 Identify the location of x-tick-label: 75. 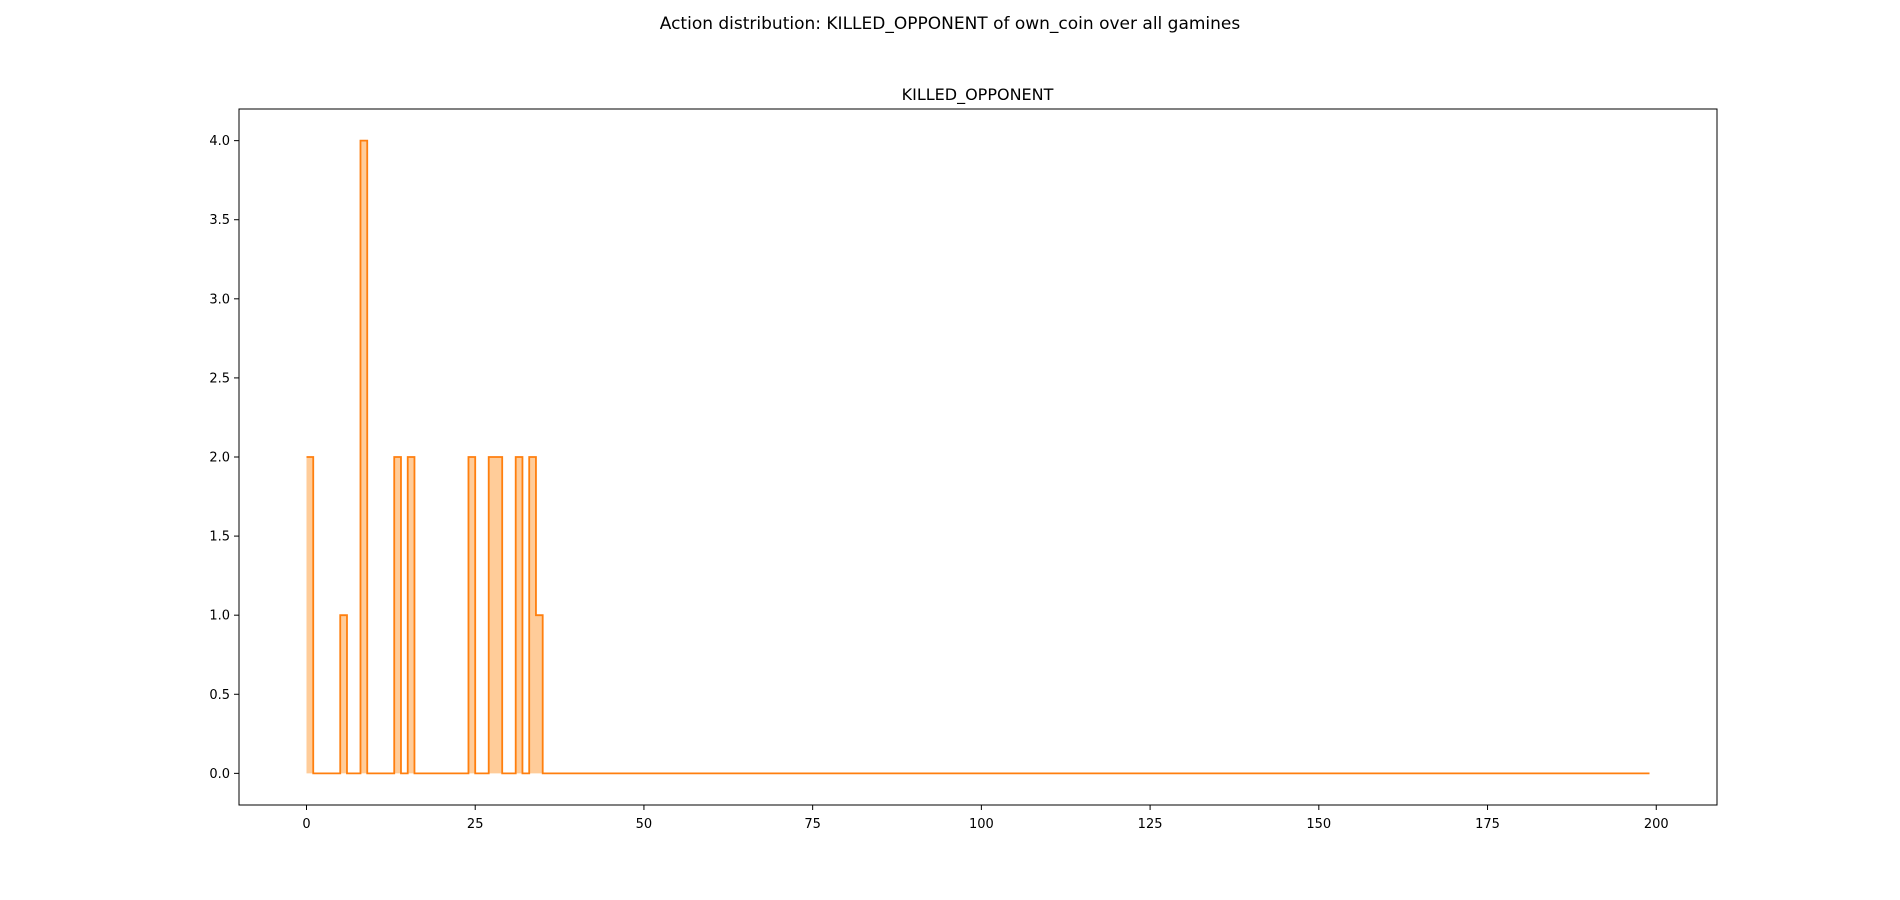
(812, 824).